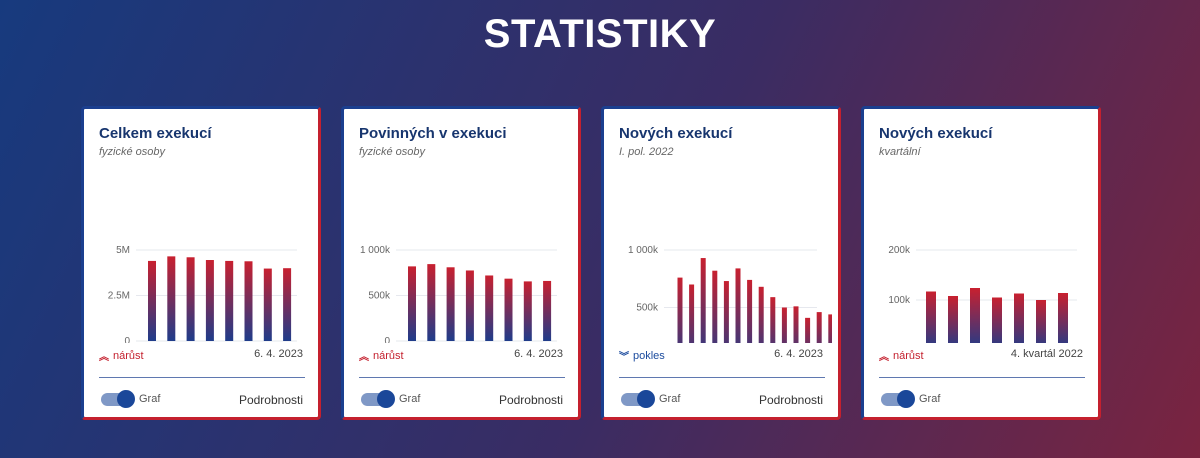  Describe the element at coordinates (624, 357) in the screenshot. I see `chevrons-down-icon: ︾` at that location.